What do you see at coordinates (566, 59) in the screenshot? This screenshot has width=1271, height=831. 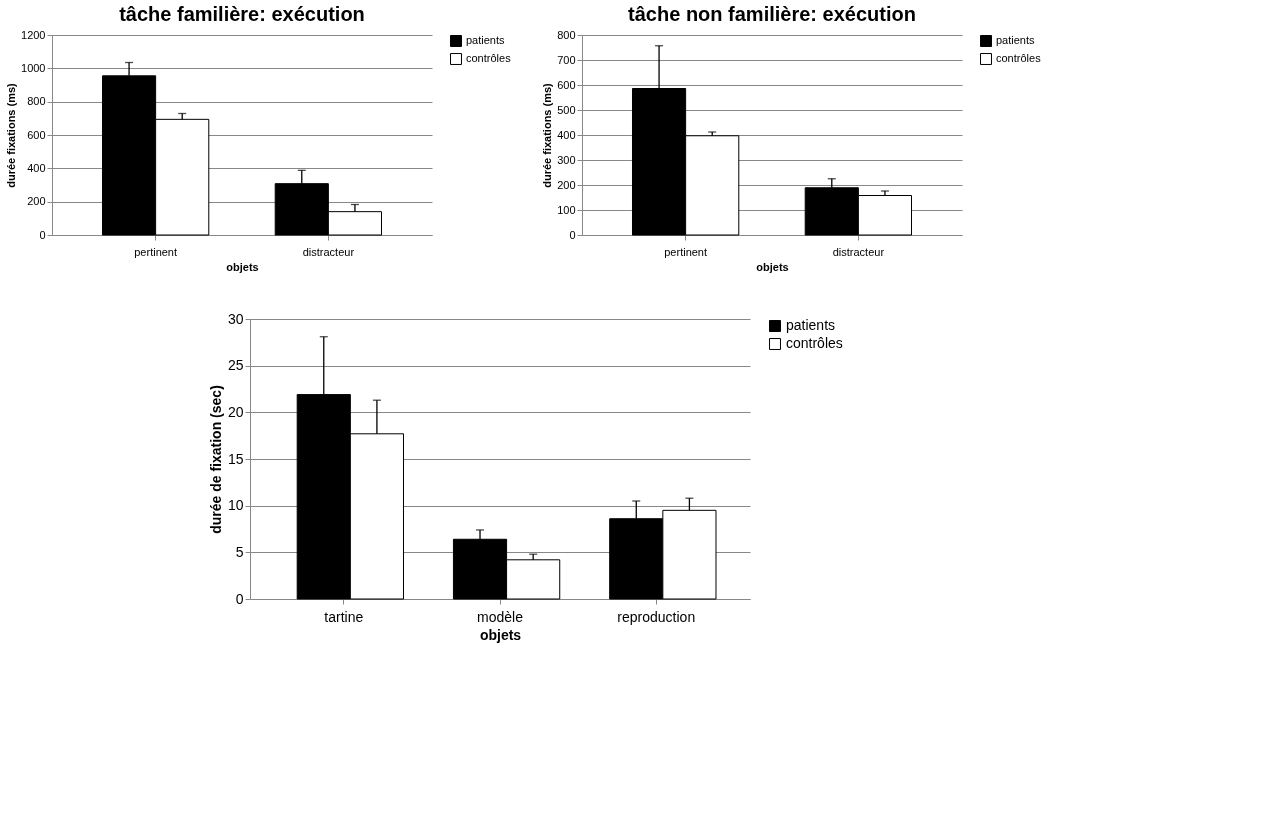 I see `y-tick-label: 700` at bounding box center [566, 59].